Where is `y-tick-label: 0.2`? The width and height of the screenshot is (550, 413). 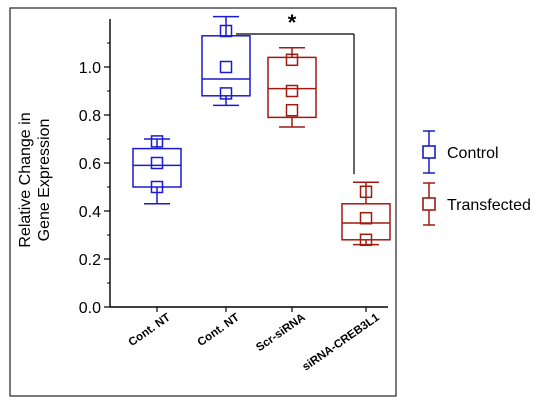 y-tick-label: 0.2 is located at coordinates (90, 260).